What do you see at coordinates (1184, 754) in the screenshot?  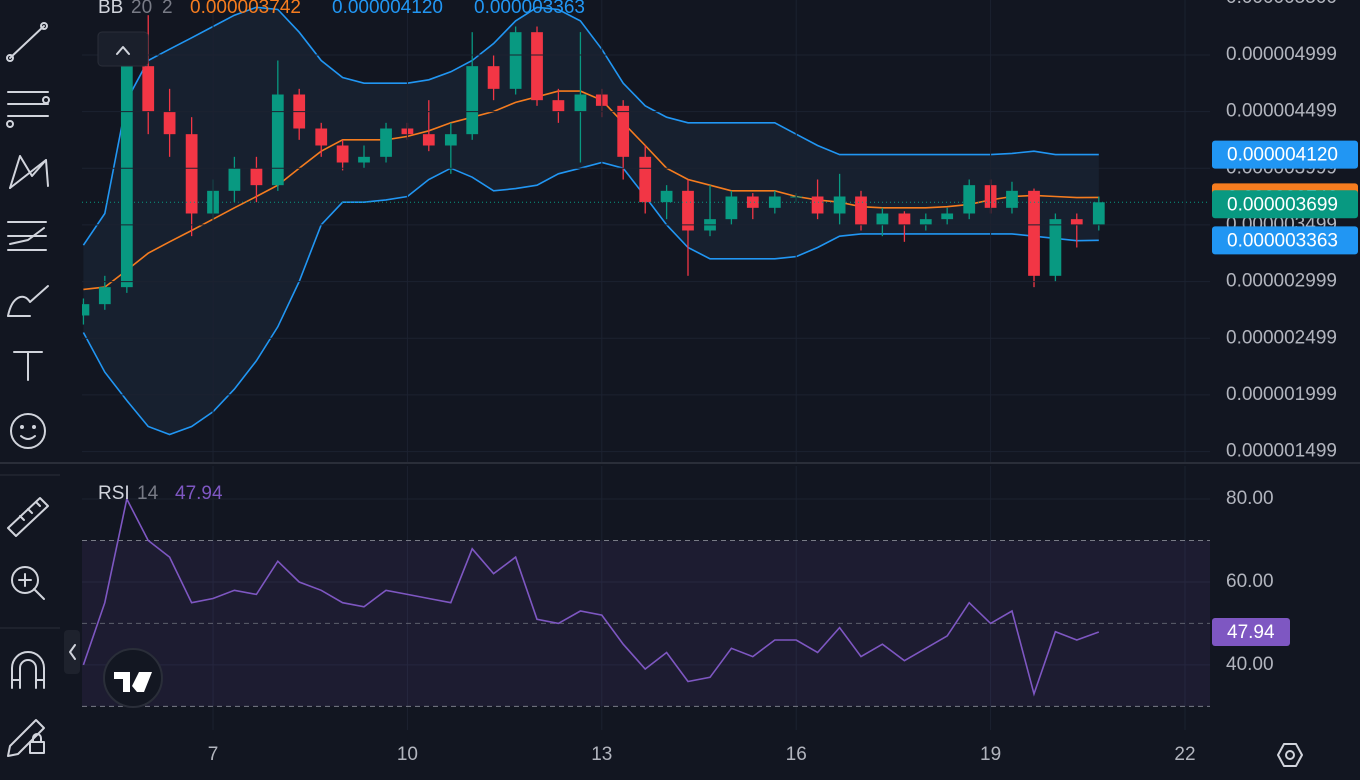 I see `x-tick-label: 22` at bounding box center [1184, 754].